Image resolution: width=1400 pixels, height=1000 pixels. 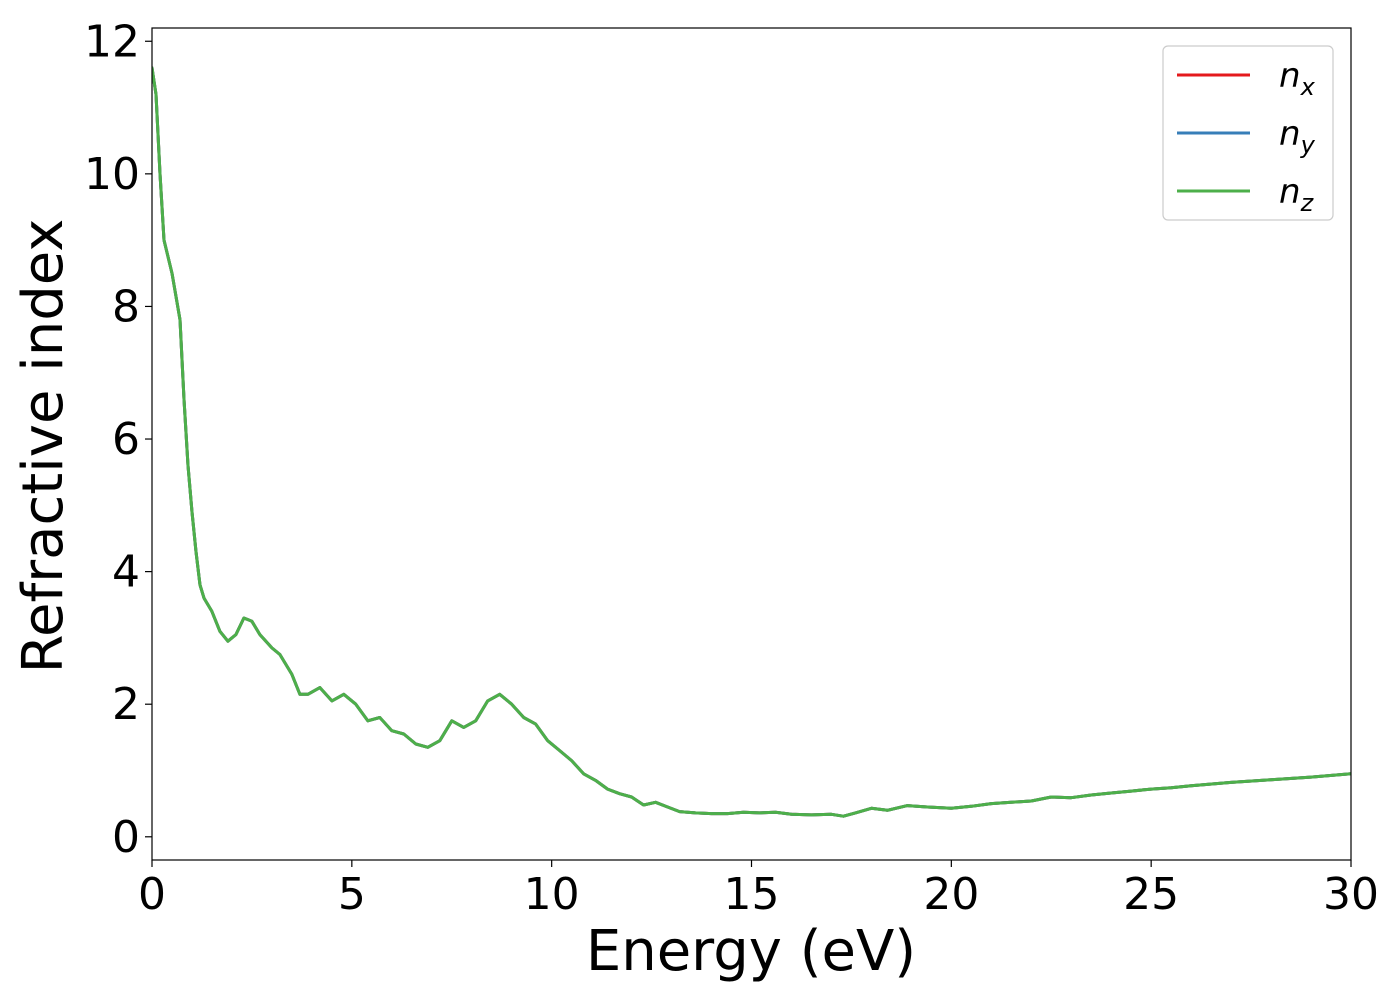 What do you see at coordinates (1351, 894) in the screenshot?
I see `x-tick-label: 30` at bounding box center [1351, 894].